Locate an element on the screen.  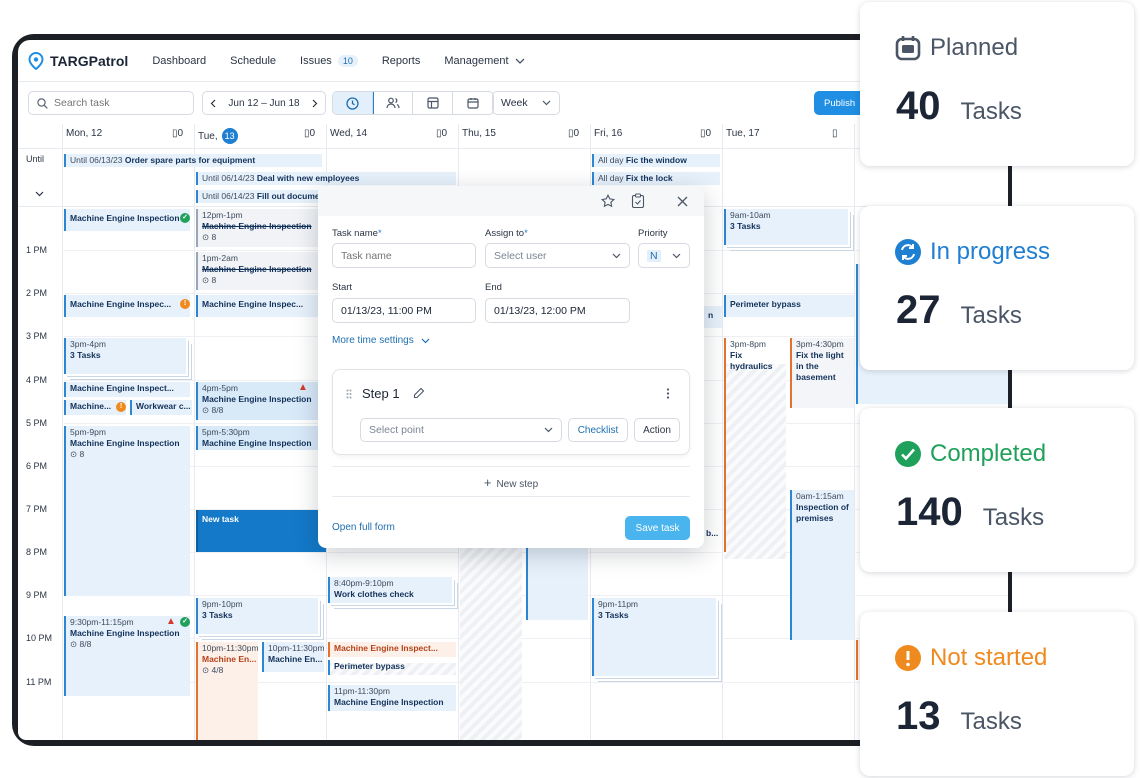
save-task-button: Save task is located at coordinates (657, 528).